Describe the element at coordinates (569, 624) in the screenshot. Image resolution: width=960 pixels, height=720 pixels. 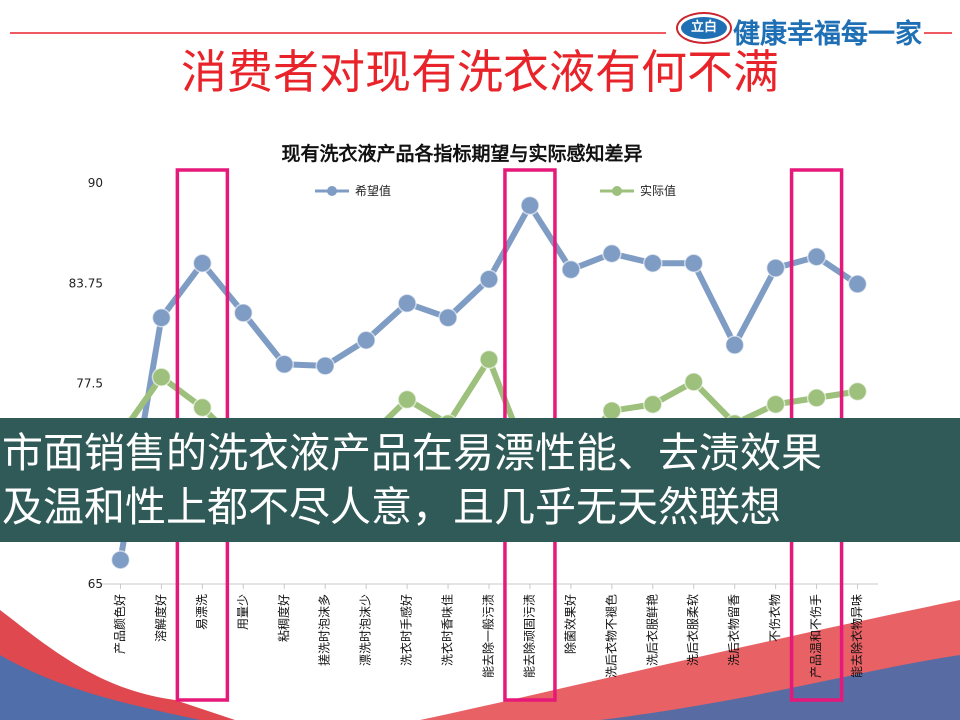
I see `x-tick-label: 除菌效果好` at that location.